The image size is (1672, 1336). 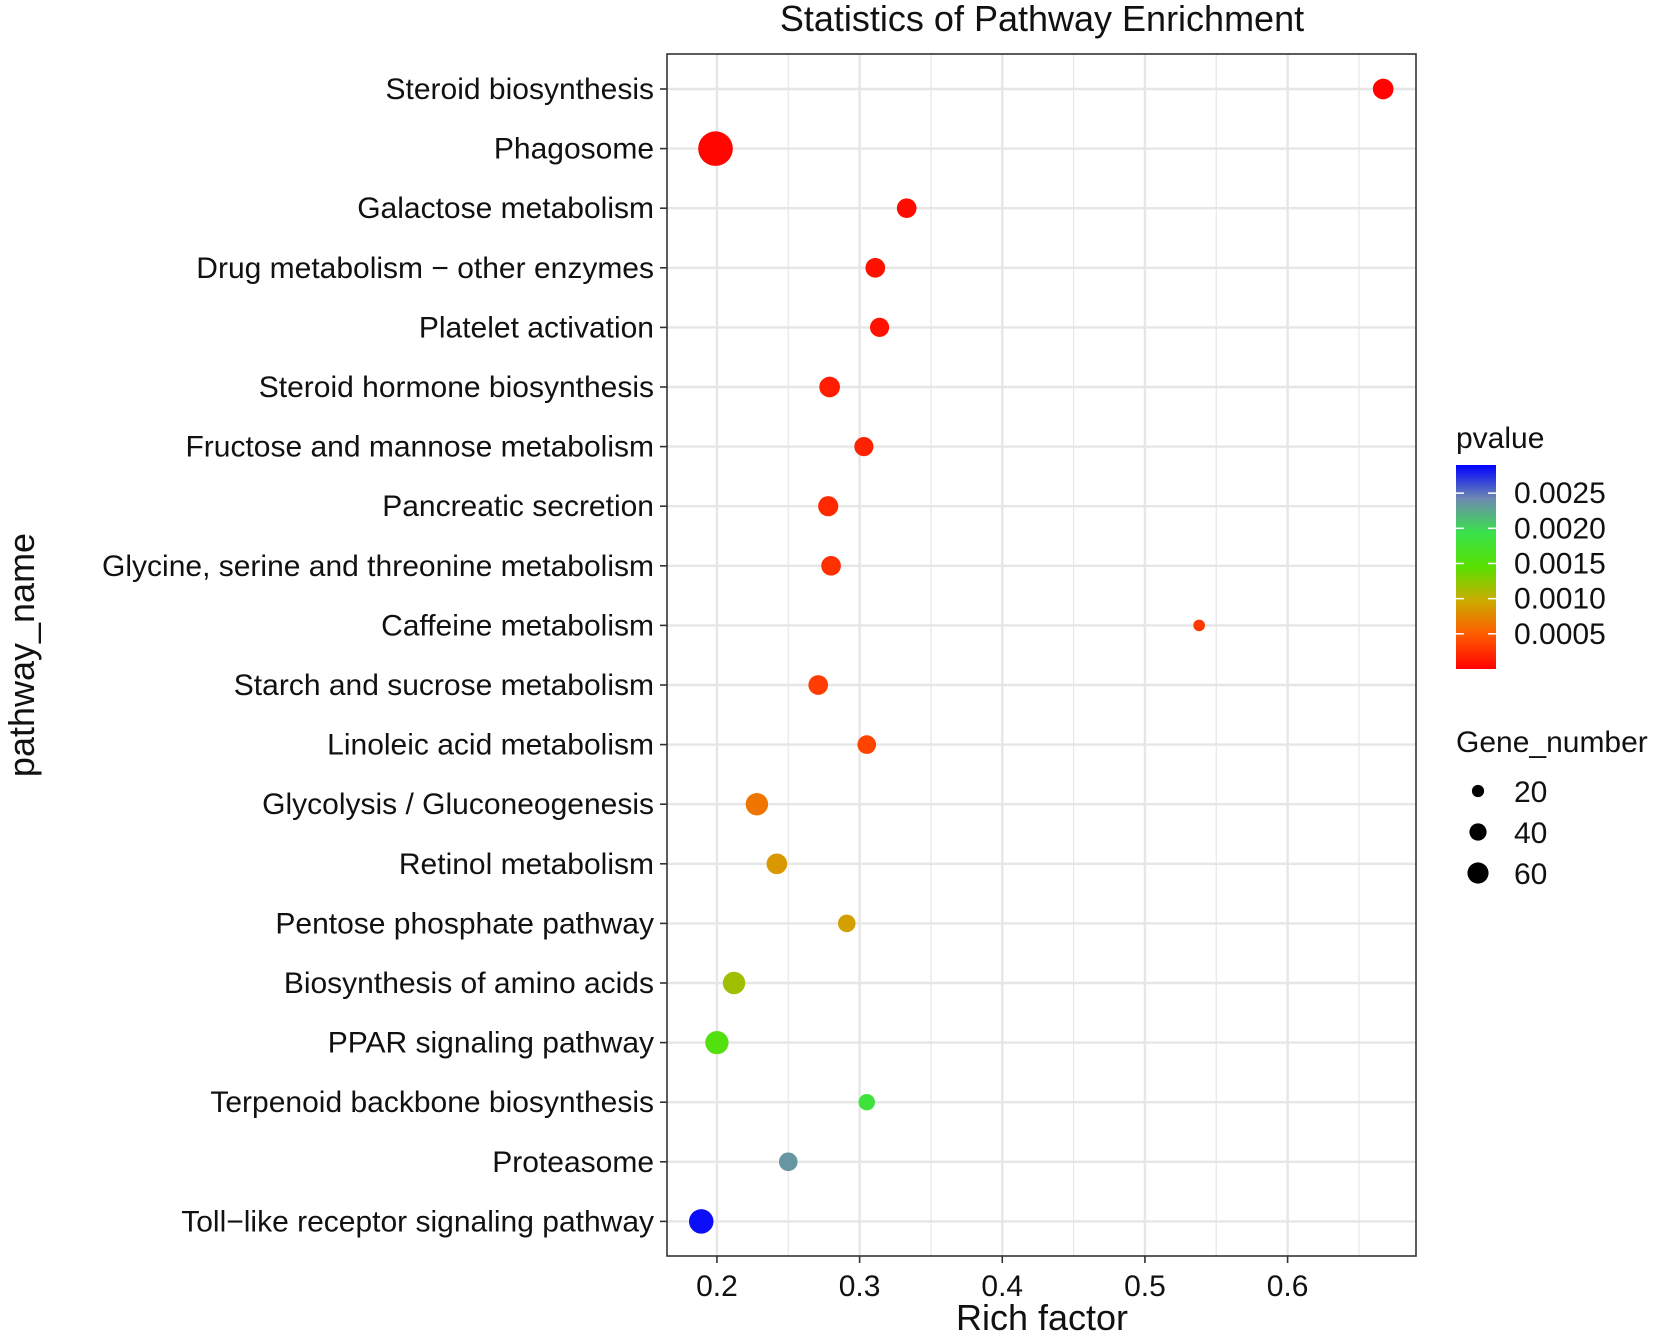 I want to click on y-axis-title: pathway_name, so click(x=21, y=655).